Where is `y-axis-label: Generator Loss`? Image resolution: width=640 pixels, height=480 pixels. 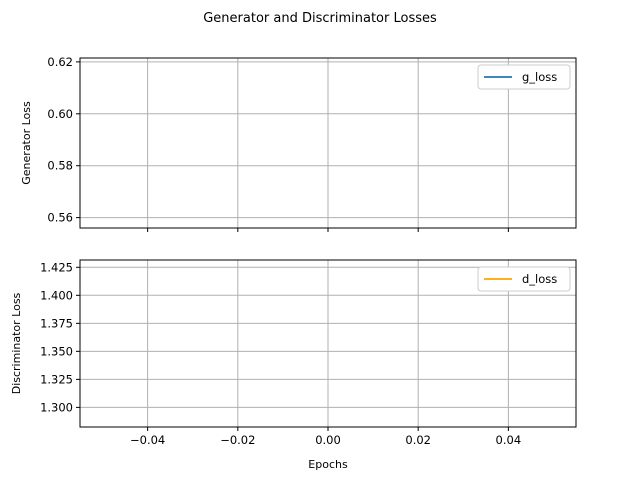 y-axis-label: Generator Loss is located at coordinates (26, 143).